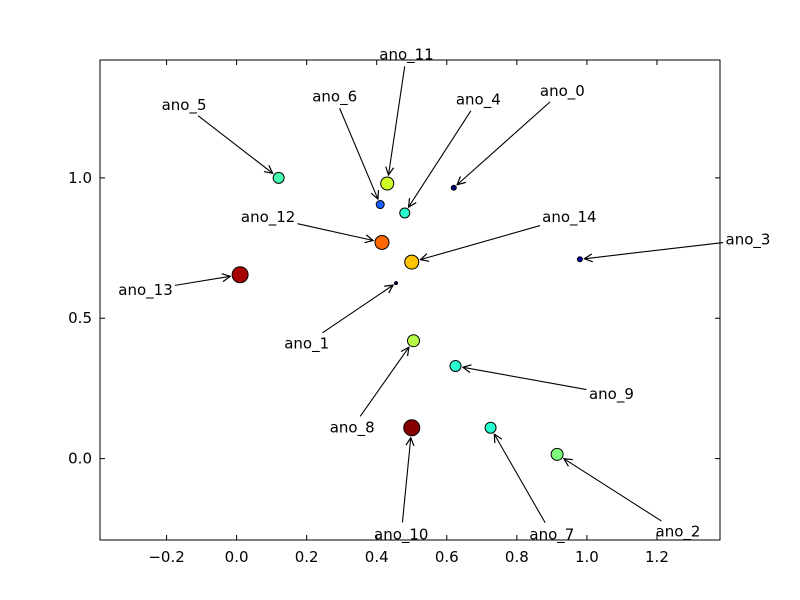 The width and height of the screenshot is (800, 600). What do you see at coordinates (145, 290) in the screenshot?
I see `annotation-label: ano_13` at bounding box center [145, 290].